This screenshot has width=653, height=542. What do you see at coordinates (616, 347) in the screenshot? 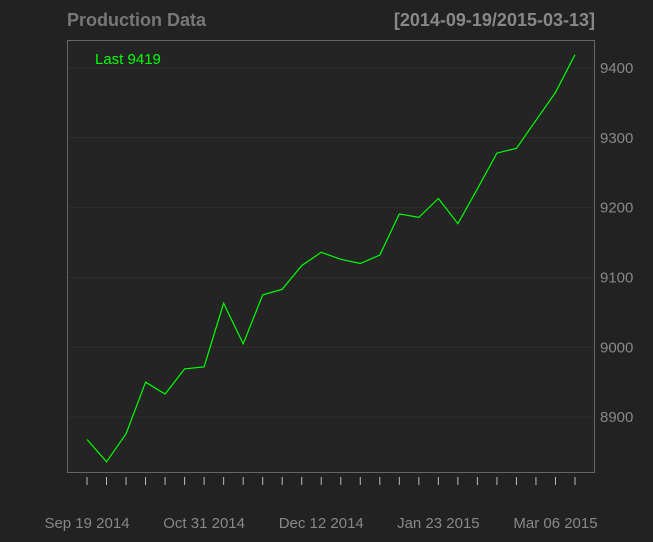
I see `y-tick-label: 9000` at bounding box center [616, 347].